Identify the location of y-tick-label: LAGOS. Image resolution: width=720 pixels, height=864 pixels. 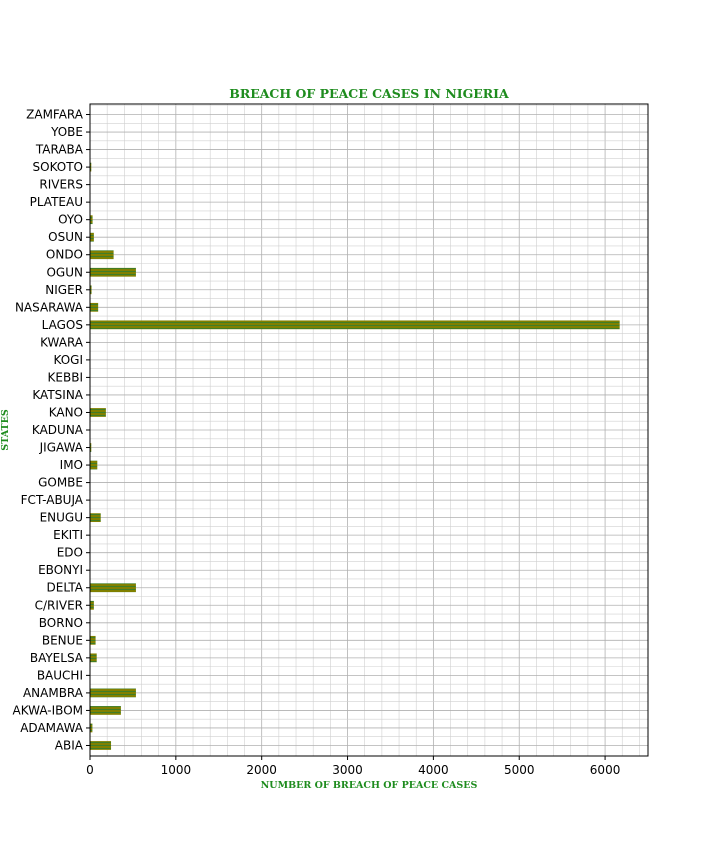
(62, 325).